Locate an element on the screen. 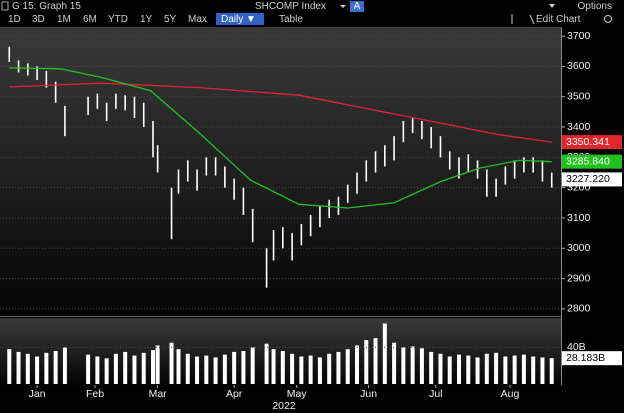  range-button: 3D is located at coordinates (38, 19).